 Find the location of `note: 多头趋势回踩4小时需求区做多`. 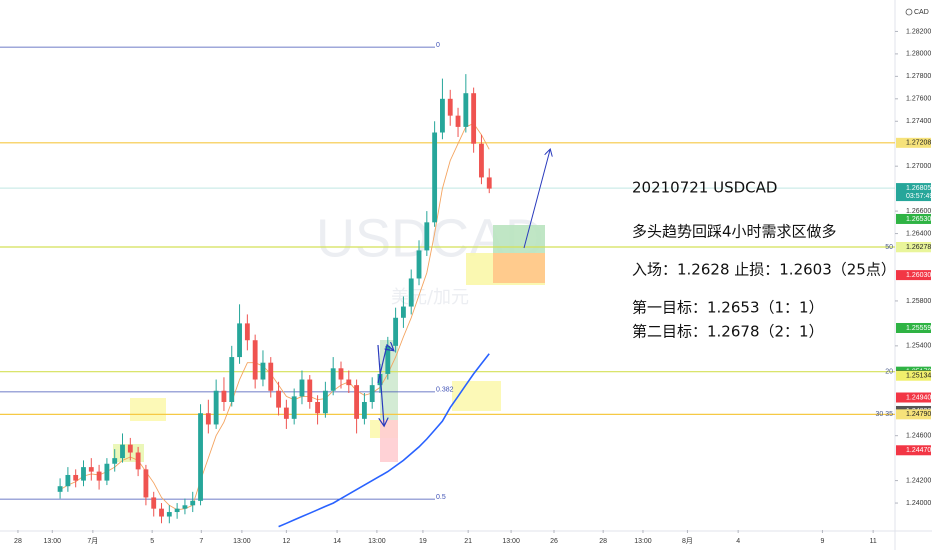

note: 多头趋势回踩4小时需求区做多 is located at coordinates (734, 232).